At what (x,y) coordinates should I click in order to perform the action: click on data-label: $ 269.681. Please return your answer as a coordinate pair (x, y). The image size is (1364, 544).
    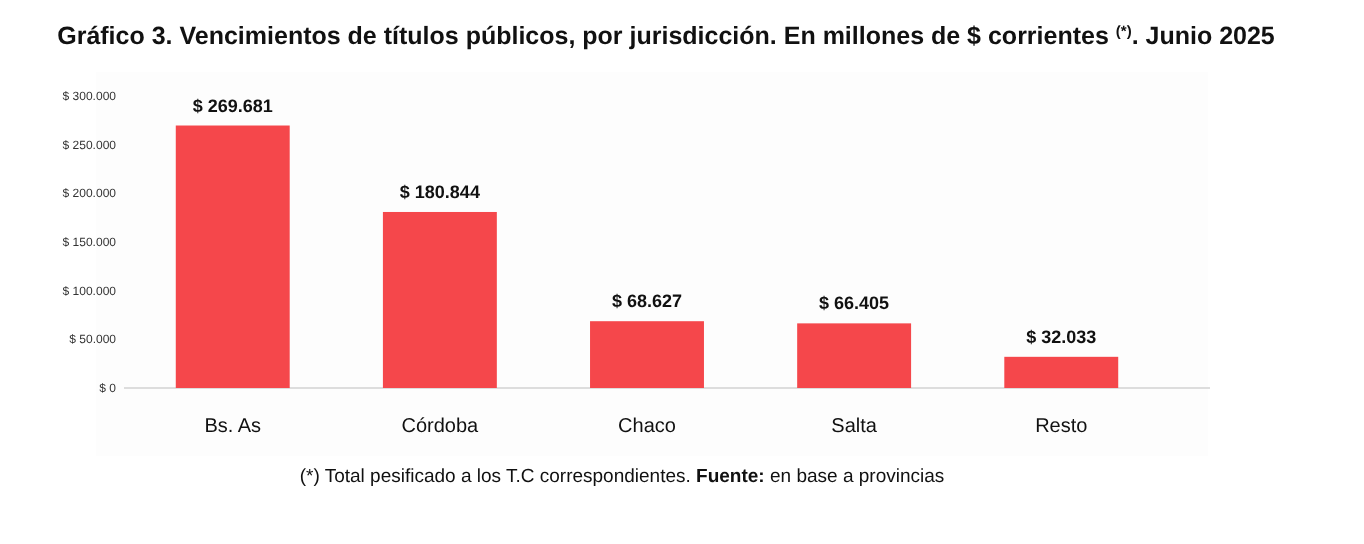
    Looking at the image, I should click on (232, 105).